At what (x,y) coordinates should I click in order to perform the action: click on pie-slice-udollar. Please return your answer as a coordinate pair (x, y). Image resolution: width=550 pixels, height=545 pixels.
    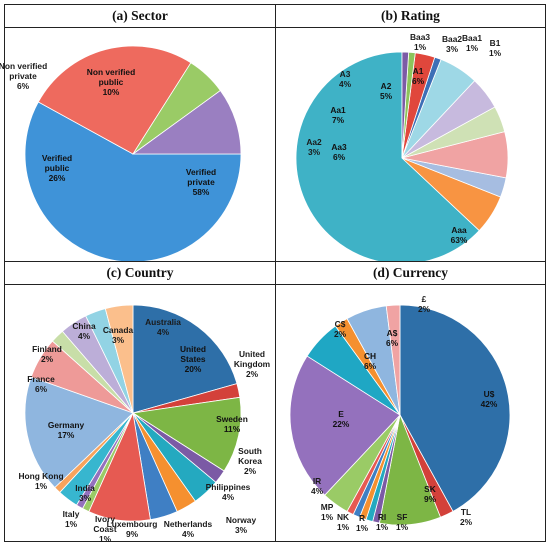
    Looking at the image, I should click on (455, 408).